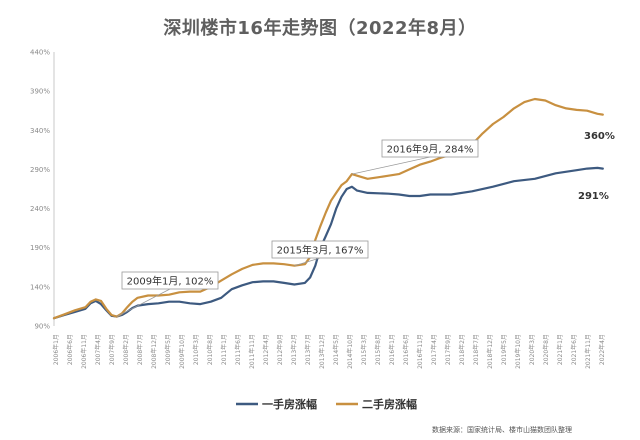 The height and width of the screenshot is (440, 640). I want to click on x-tick-label: 2007年9月, so click(112, 349).